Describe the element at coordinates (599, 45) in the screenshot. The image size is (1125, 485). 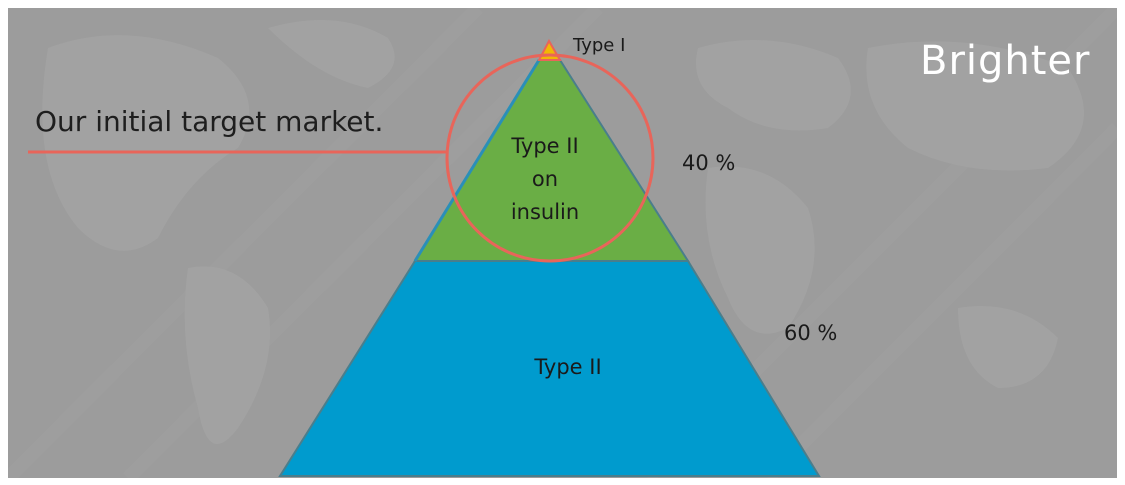
I see `tier-label-type1: Type I` at that location.